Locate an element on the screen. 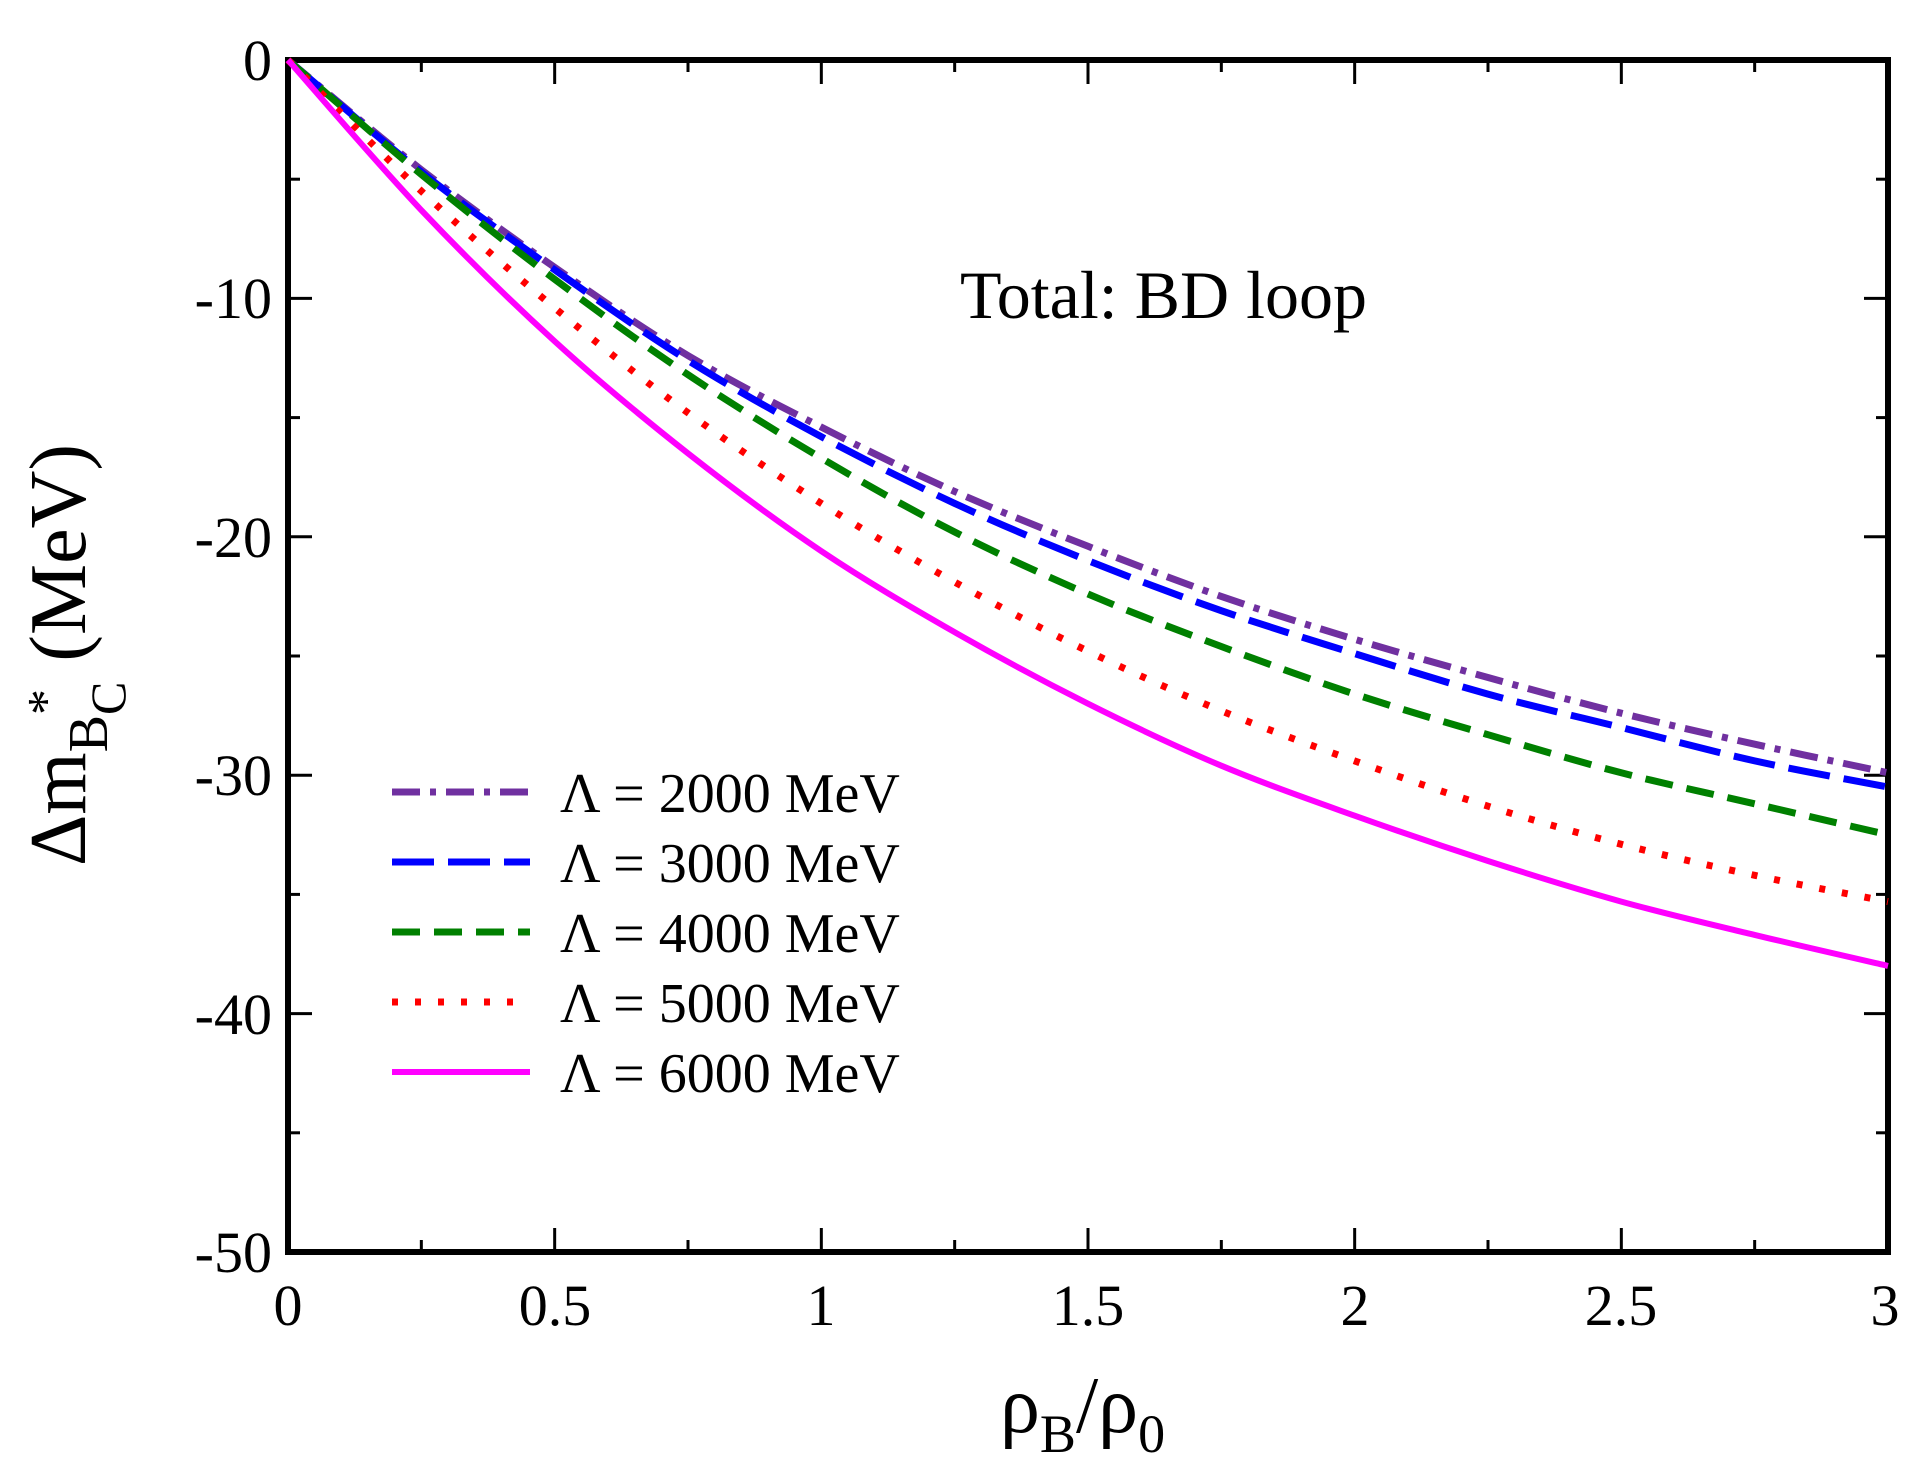 This screenshot has width=1917, height=1463. y-tick-label: -30 is located at coordinates (233, 775).